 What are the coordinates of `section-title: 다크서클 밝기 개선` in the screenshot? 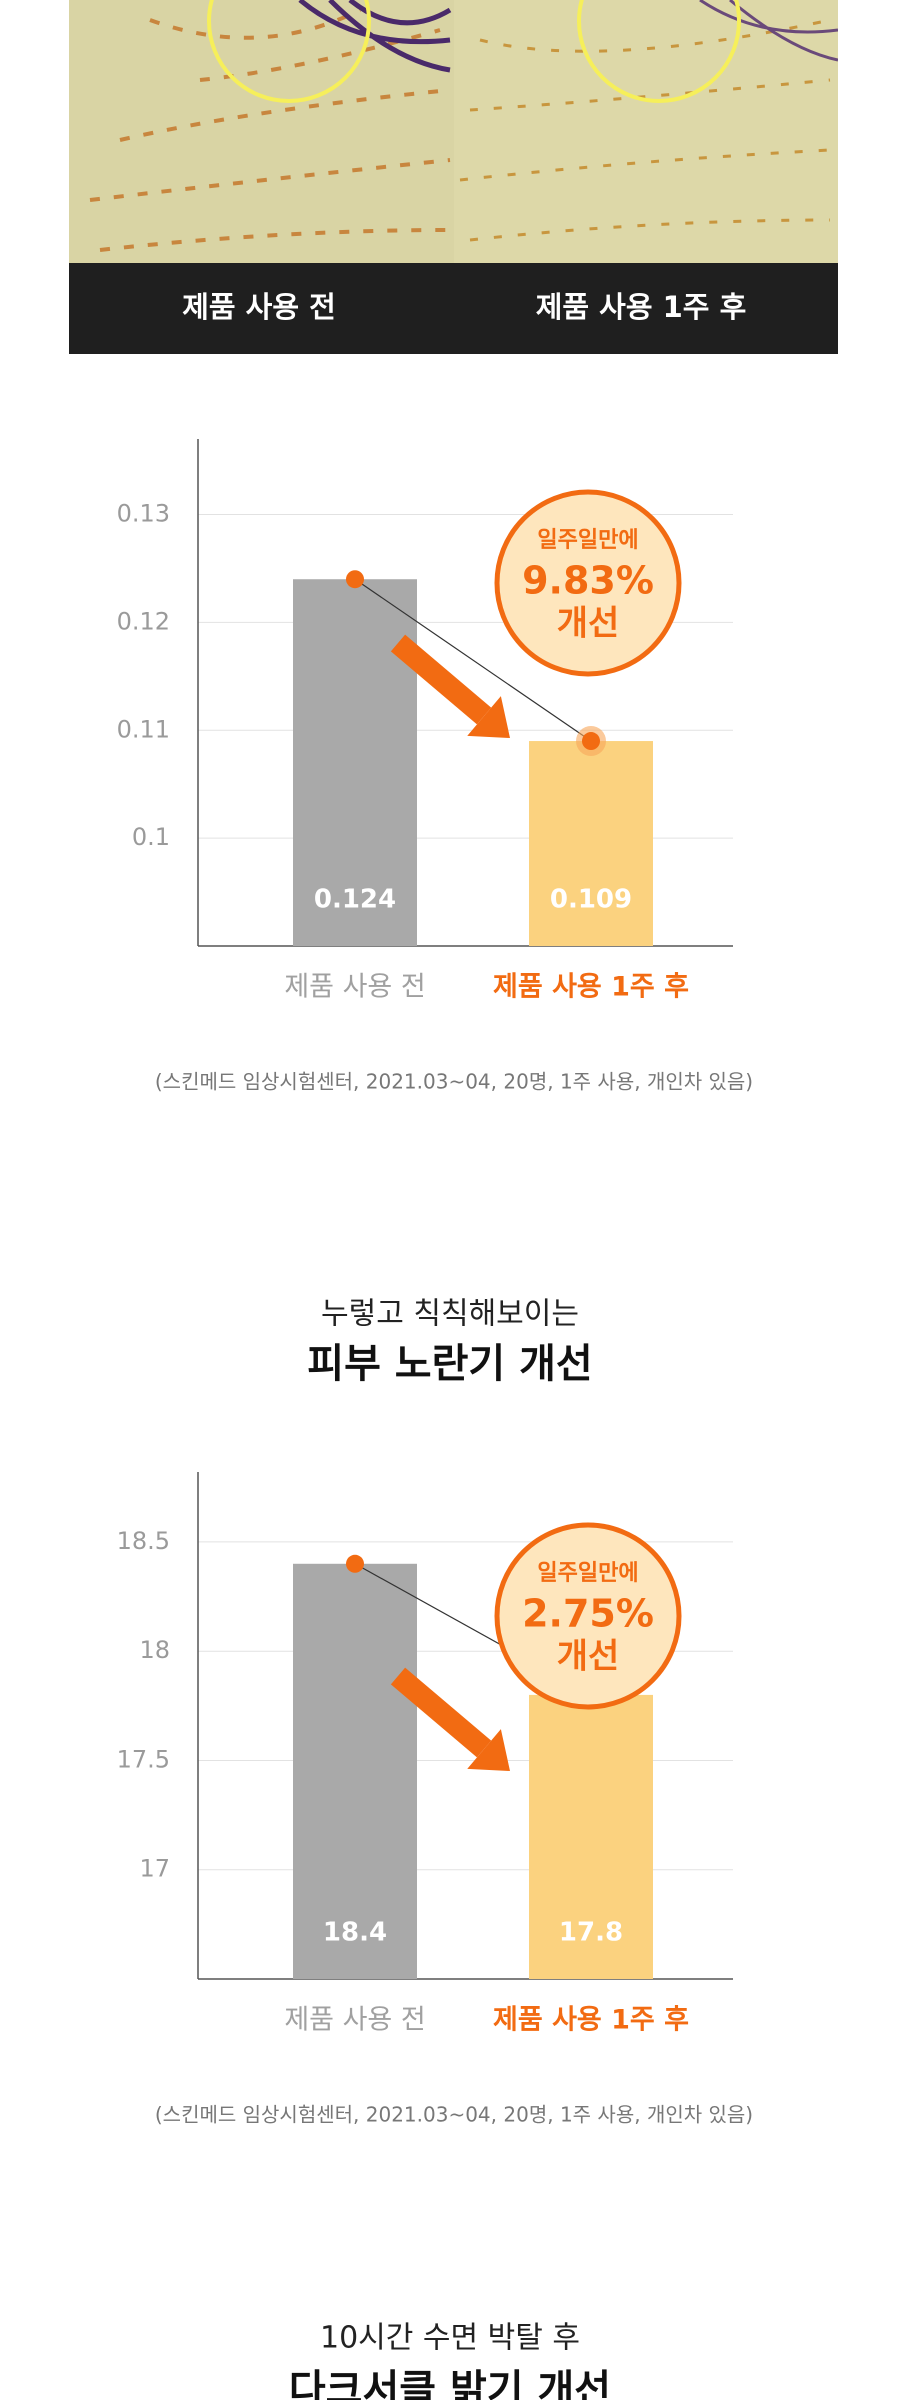 It's located at (450, 2383).